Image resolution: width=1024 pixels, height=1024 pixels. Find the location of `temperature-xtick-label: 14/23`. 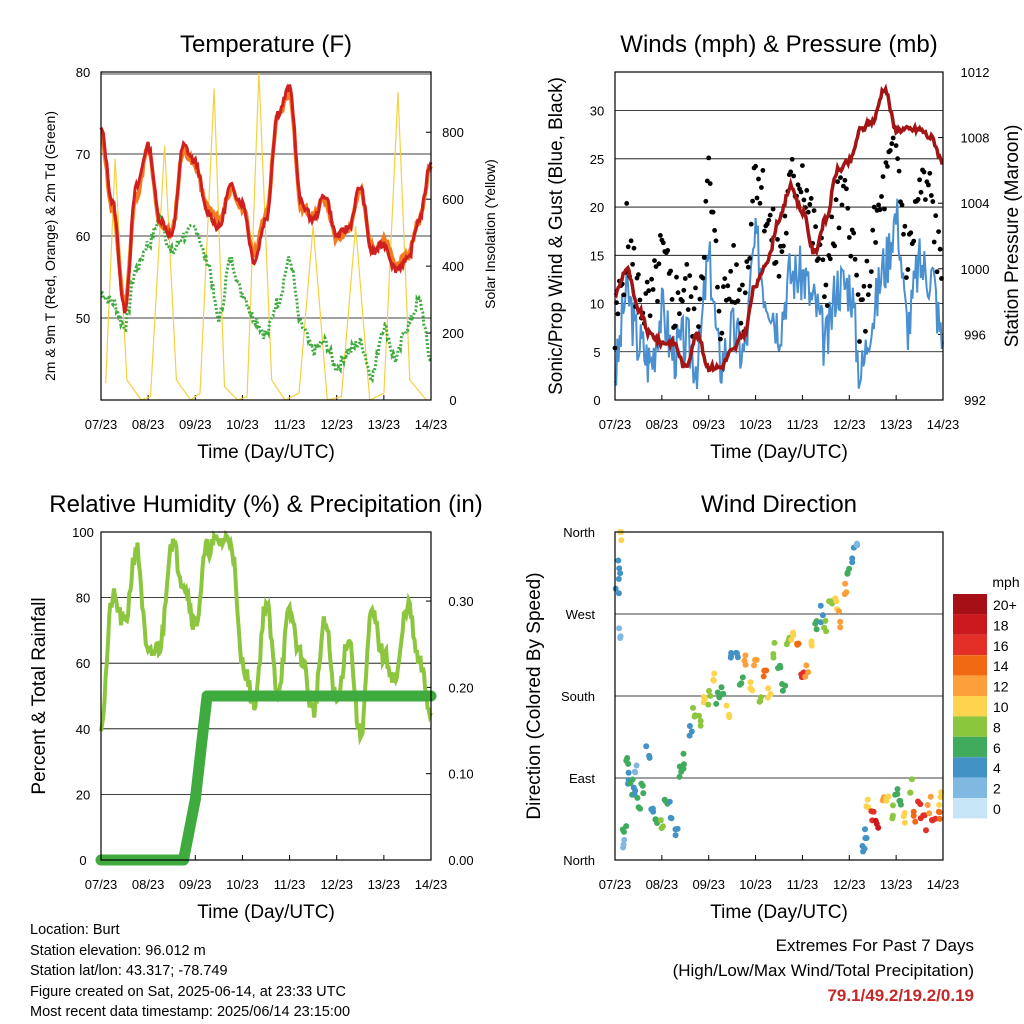

temperature-xtick-label: 14/23 is located at coordinates (431, 424).